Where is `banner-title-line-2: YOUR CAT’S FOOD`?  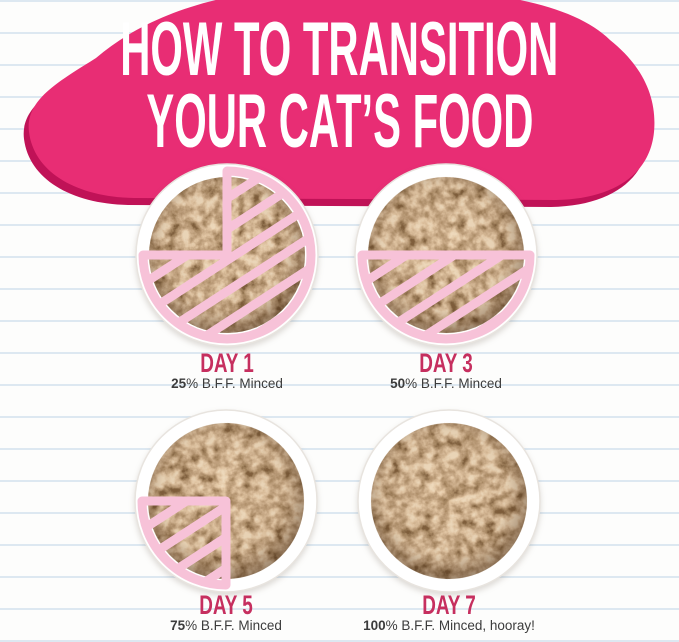 banner-title-line-2: YOUR CAT’S FOOD is located at coordinates (339, 121).